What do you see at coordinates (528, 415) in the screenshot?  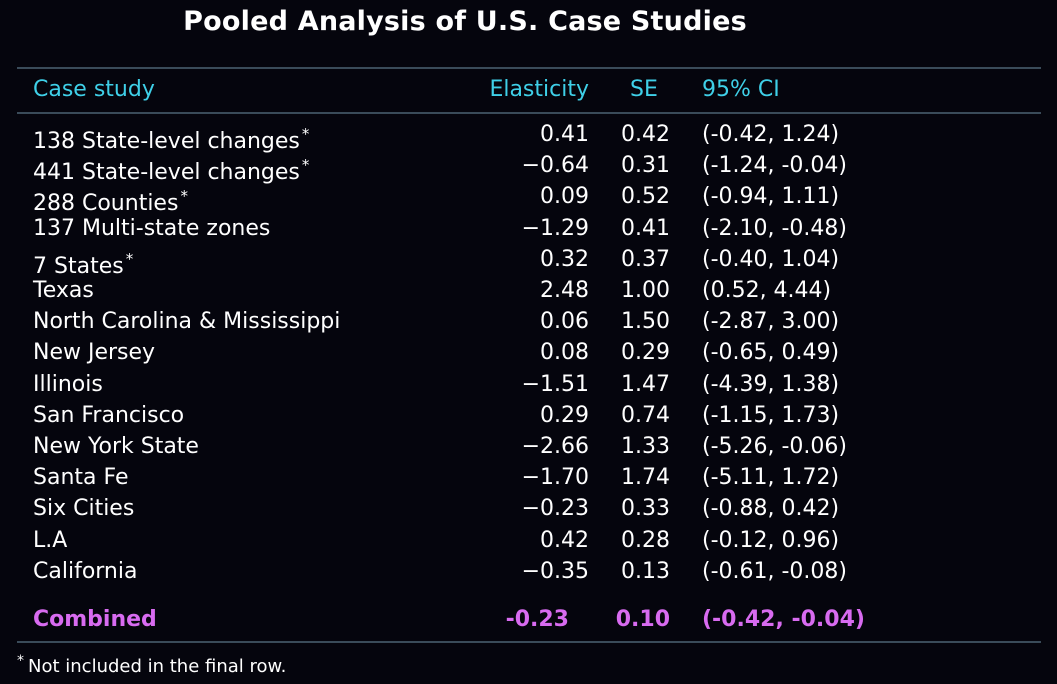 I see `table-row: San Francisco 0.29 0.74 (-1.15, 1.73)` at bounding box center [528, 415].